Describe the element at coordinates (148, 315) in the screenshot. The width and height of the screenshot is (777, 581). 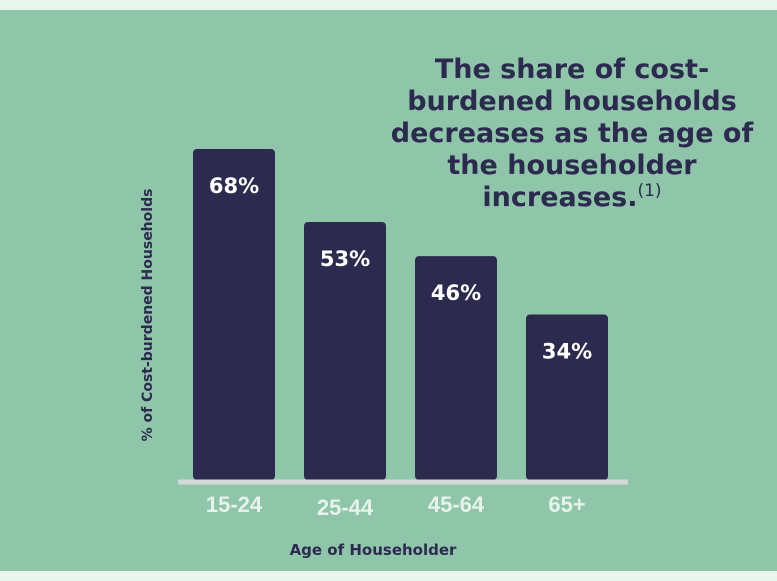
I see `y-axis-label: % of Cost-burdened Households` at that location.